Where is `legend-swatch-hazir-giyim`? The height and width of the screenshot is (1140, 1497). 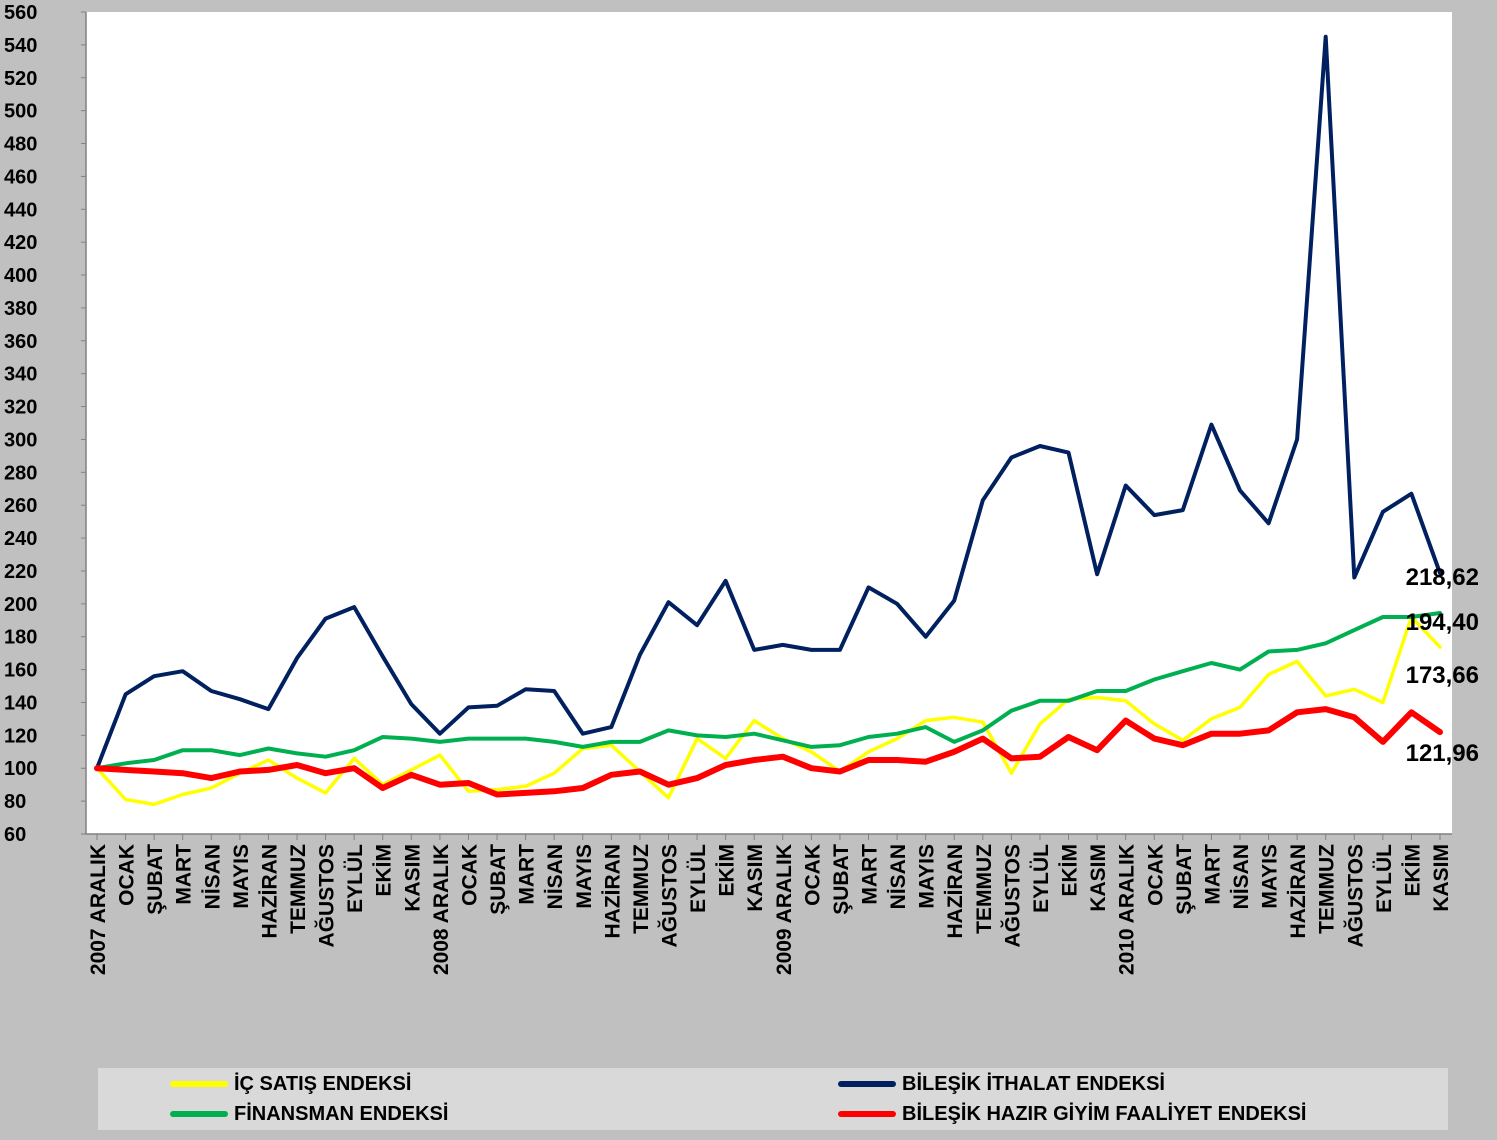 legend-swatch-hazir-giyim is located at coordinates (867, 1114).